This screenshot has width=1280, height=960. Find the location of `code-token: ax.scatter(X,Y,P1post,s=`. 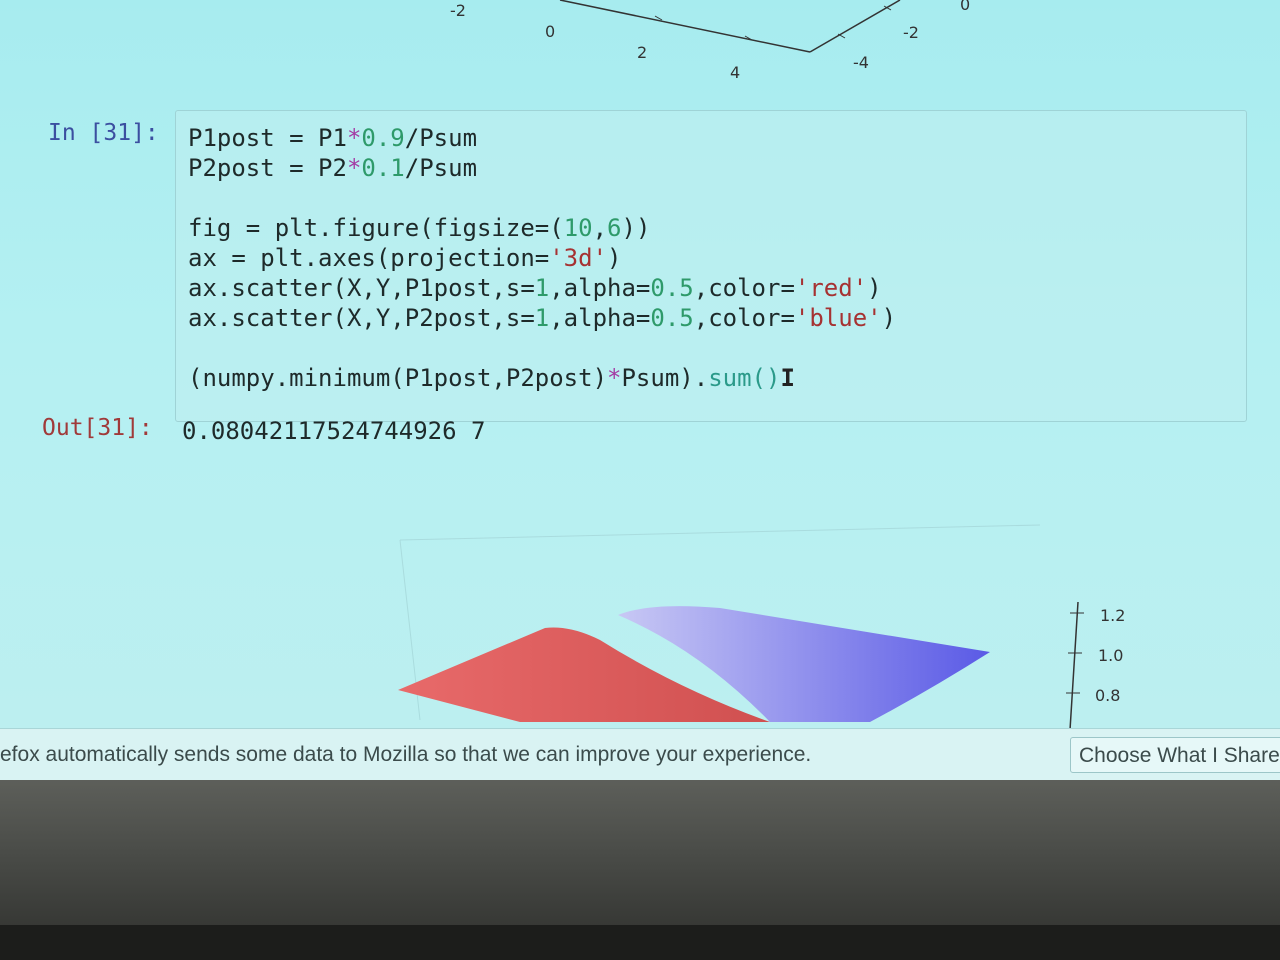

code-token: ax.scatter(X,Y,P1post,s= is located at coordinates (361, 288).